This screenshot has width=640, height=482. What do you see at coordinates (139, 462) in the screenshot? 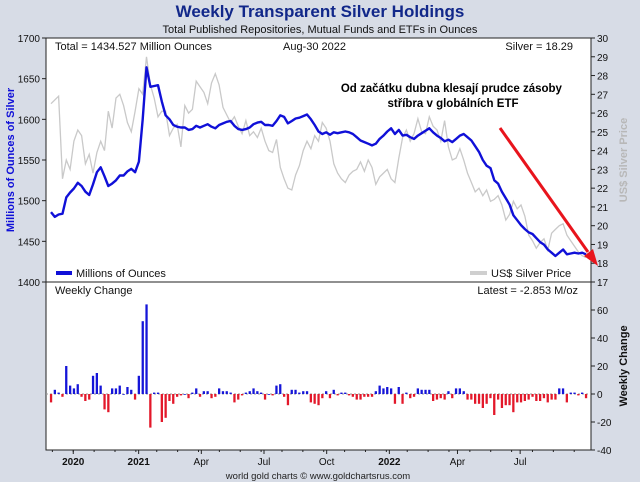
I see `x-tick-label: 2021` at bounding box center [139, 462].